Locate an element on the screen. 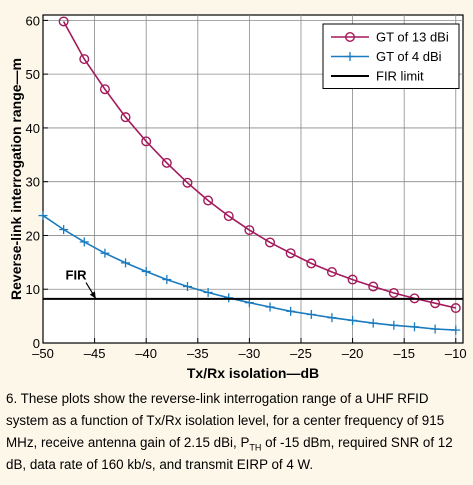 This screenshot has width=473, height=485. legend: GT of 13 dBi GT of 4 dBi FIR limit is located at coordinates (391, 56).